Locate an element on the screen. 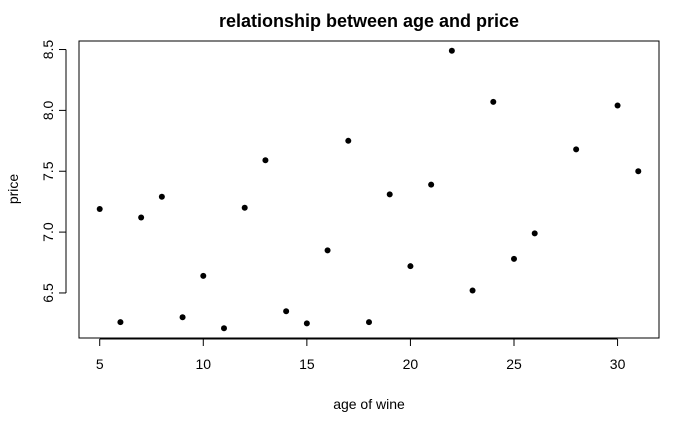 The width and height of the screenshot is (700, 432). y-tick-label: 7.5 is located at coordinates (48, 171).